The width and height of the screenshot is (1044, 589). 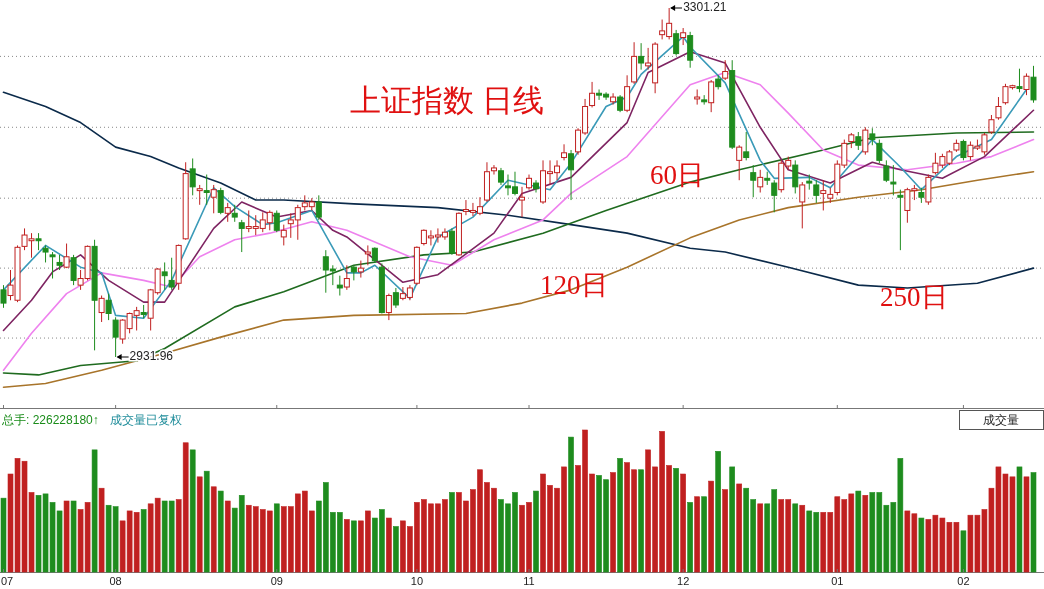 What do you see at coordinates (963, 581) in the screenshot?
I see `x-tick-label: 02` at bounding box center [963, 581].